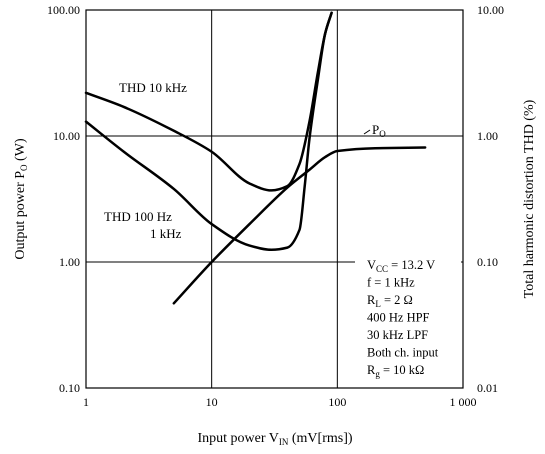 This screenshot has width=545, height=454. What do you see at coordinates (284, 442) in the screenshot?
I see `x-axis-title-sub: IN` at bounding box center [284, 442].